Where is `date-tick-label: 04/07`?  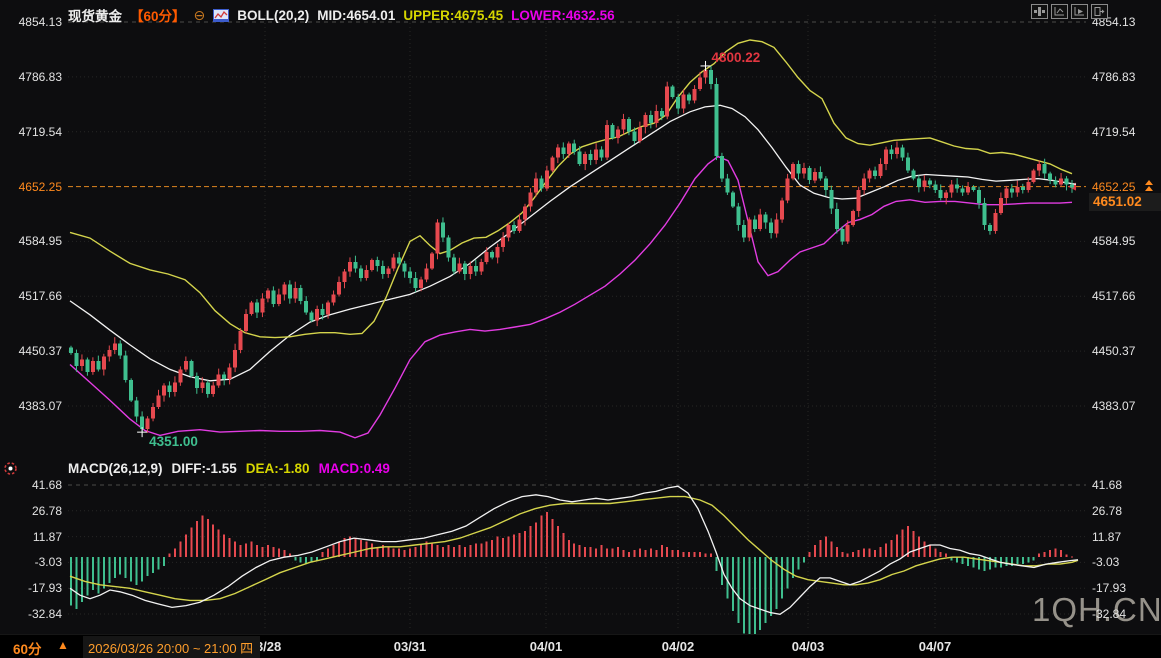 date-tick-label: 04/07 is located at coordinates (935, 646).